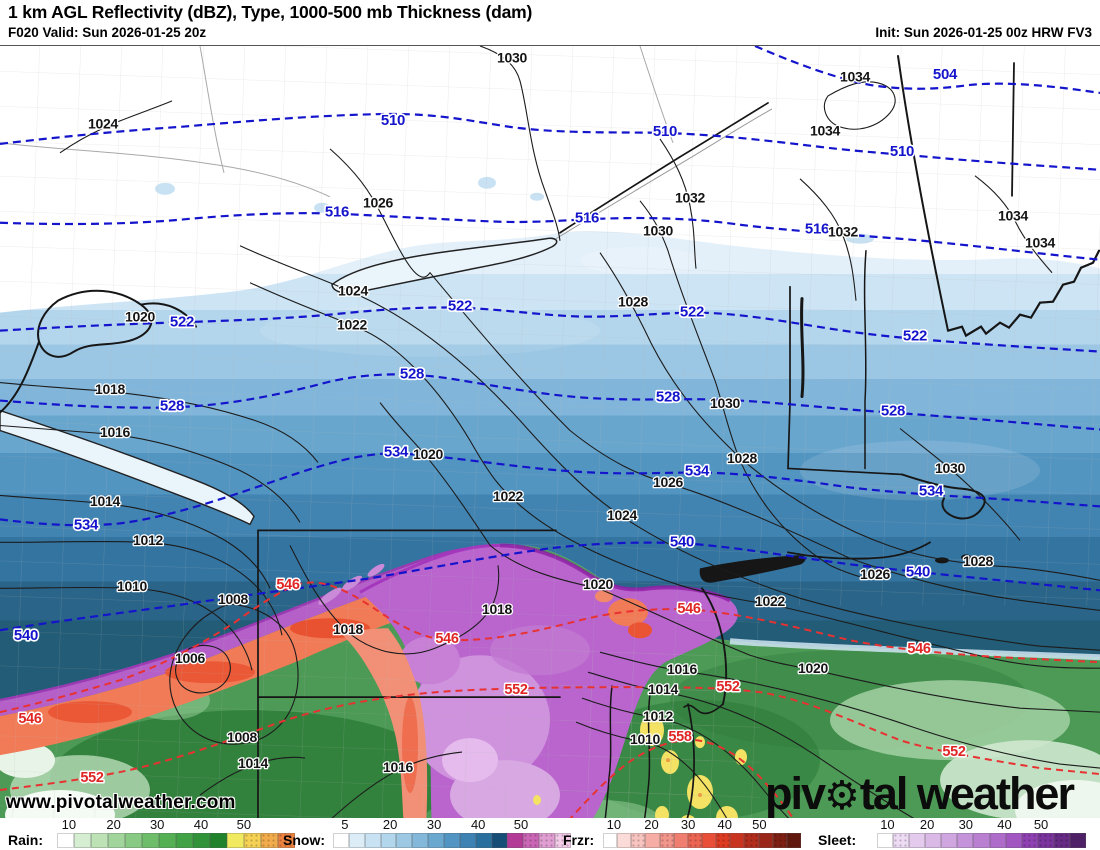  What do you see at coordinates (25, 840) in the screenshot?
I see `legend-group-label: Rain:` at bounding box center [25, 840].